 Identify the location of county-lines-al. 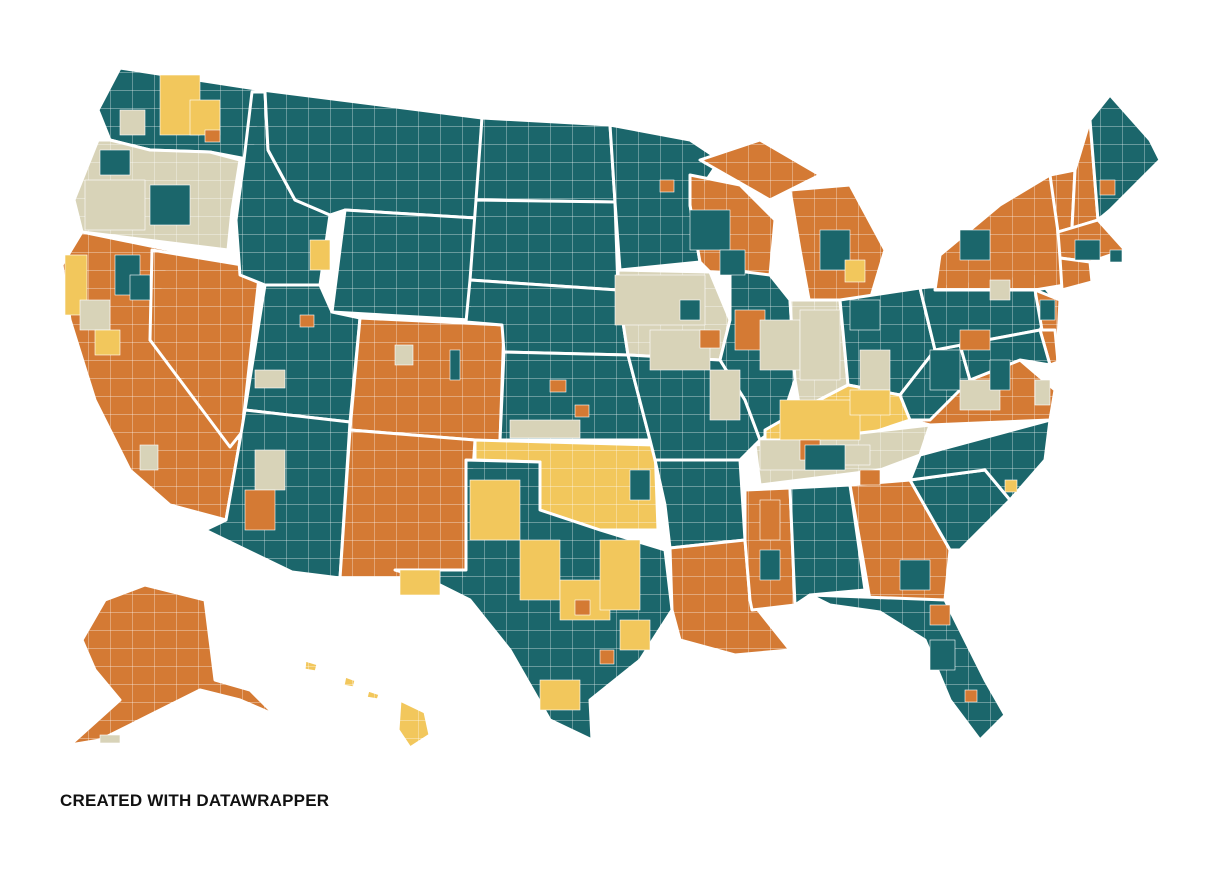
(827, 545).